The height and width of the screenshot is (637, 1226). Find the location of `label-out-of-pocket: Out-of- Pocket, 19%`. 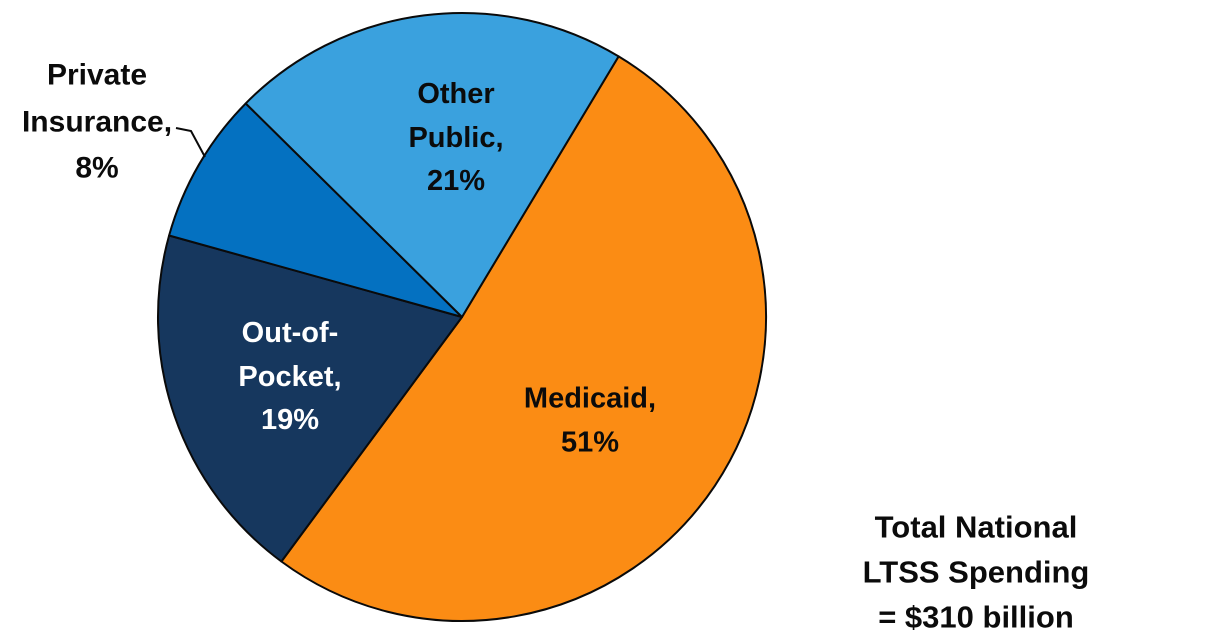

label-out-of-pocket: Out-of- Pocket, 19% is located at coordinates (290, 376).